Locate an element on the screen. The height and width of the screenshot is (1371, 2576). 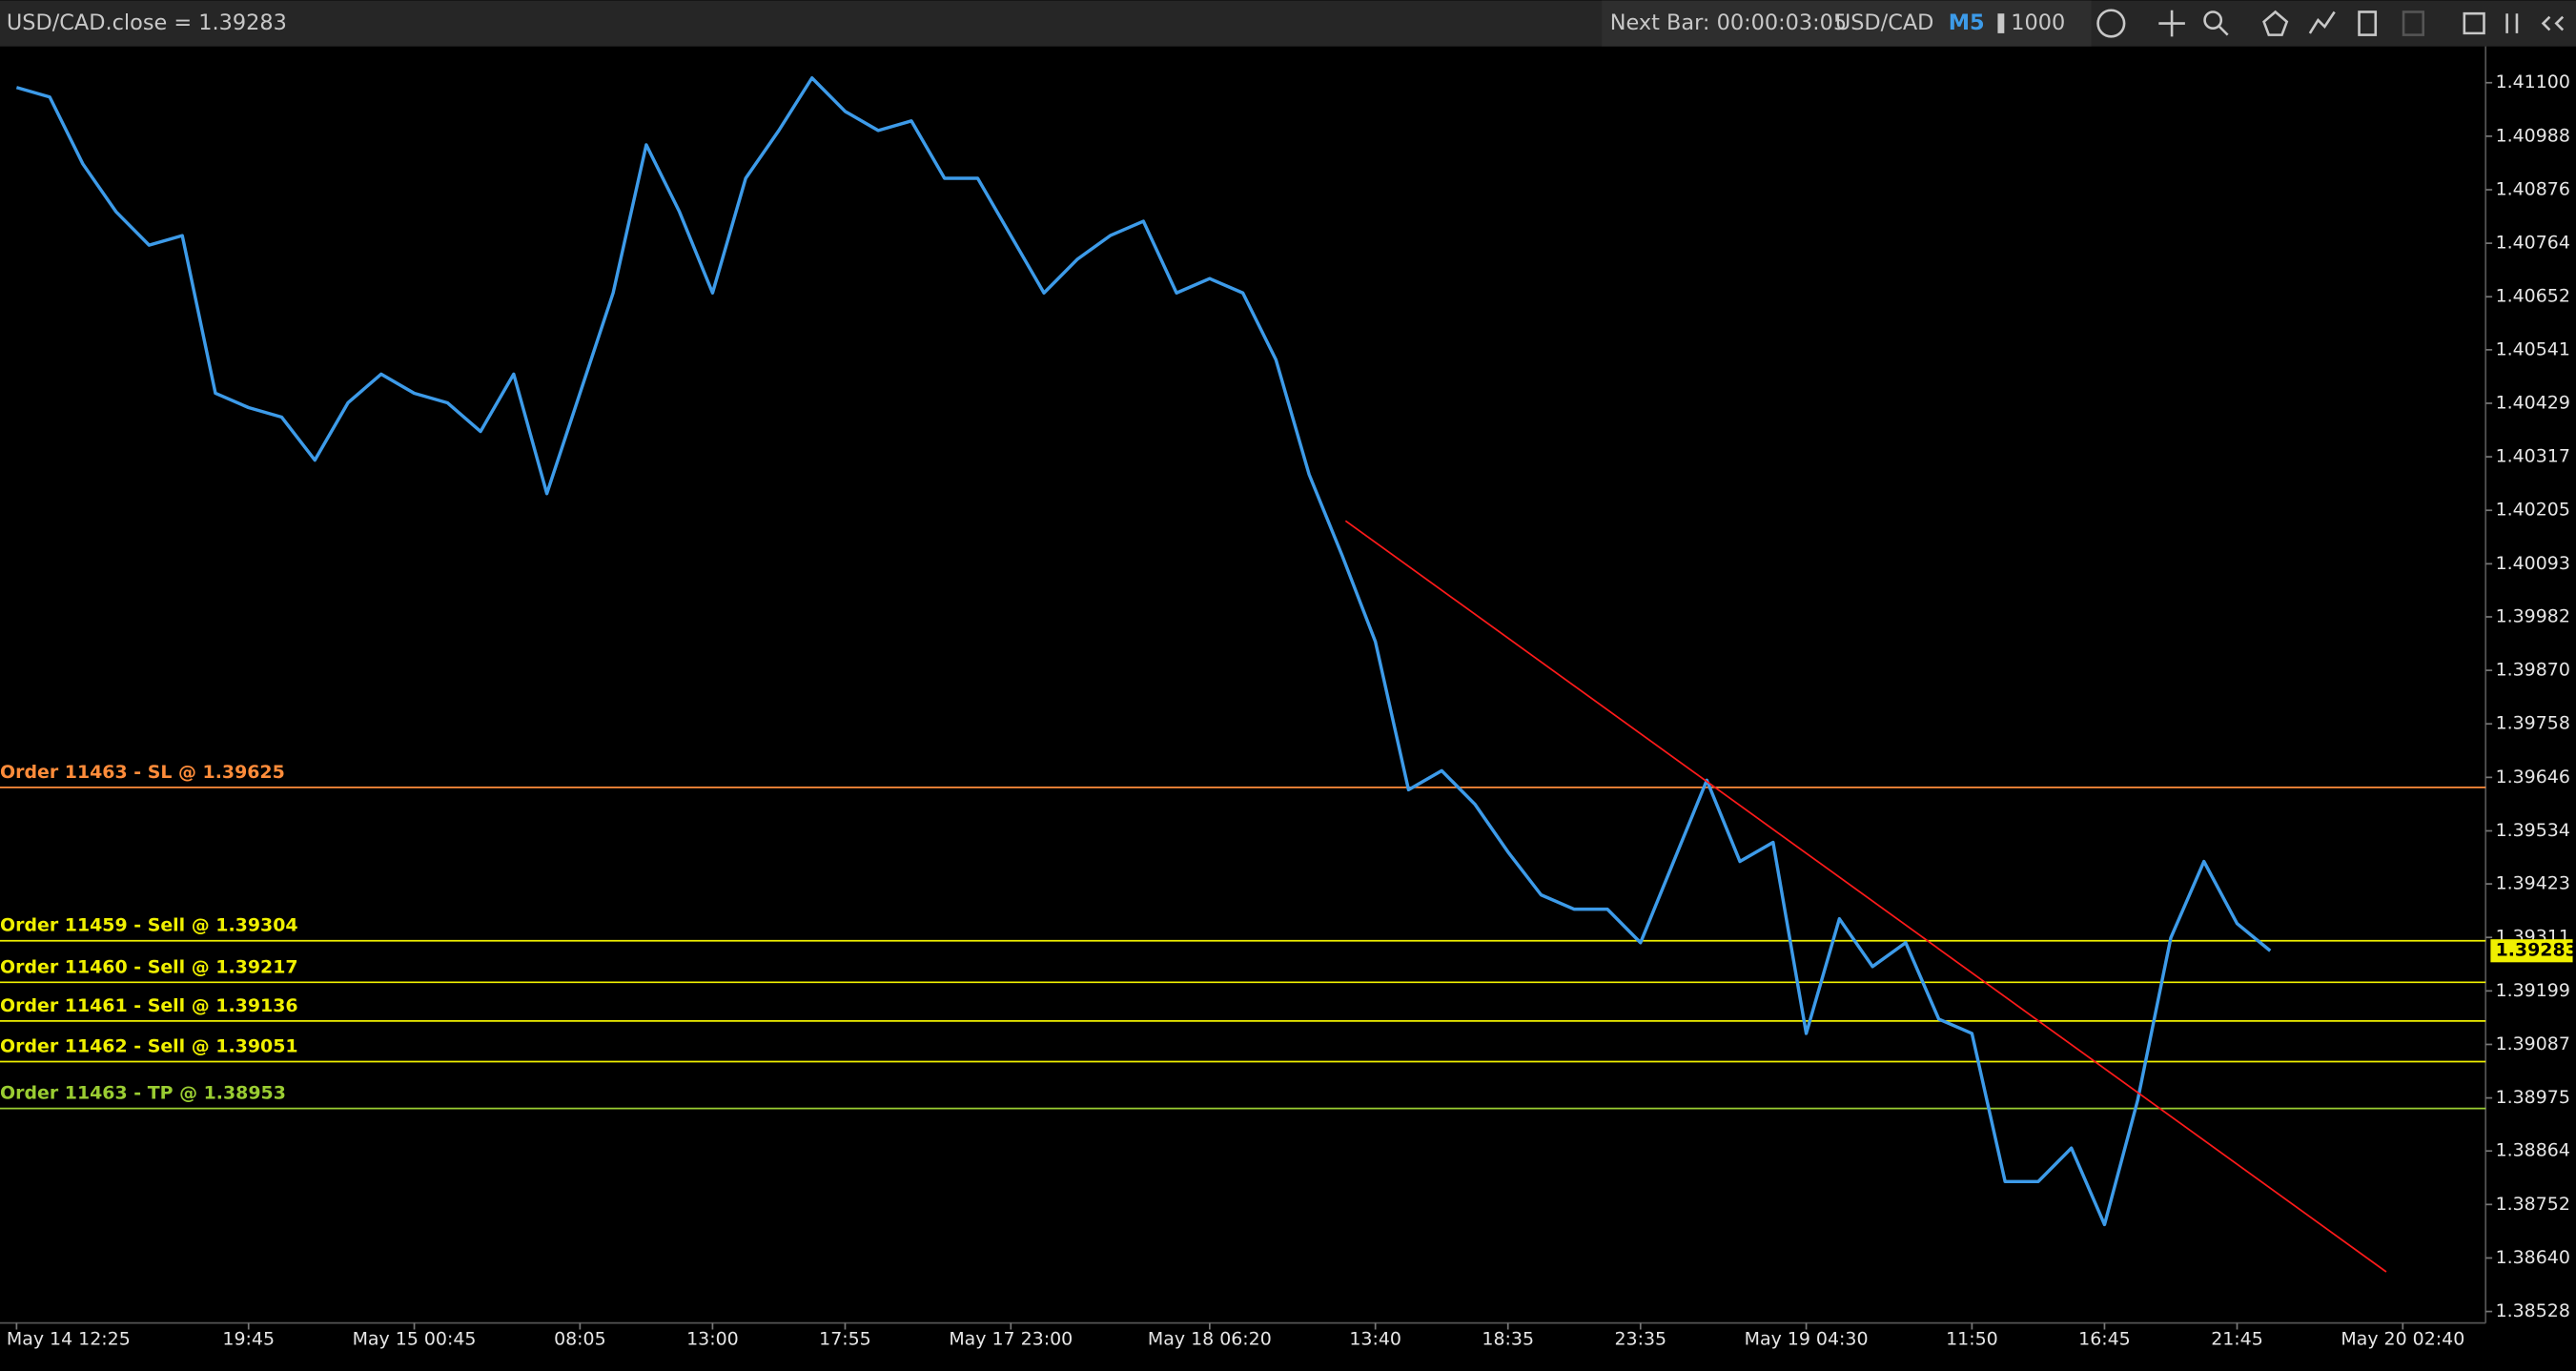
y-tick-label: 1.40093 is located at coordinates (2533, 563).